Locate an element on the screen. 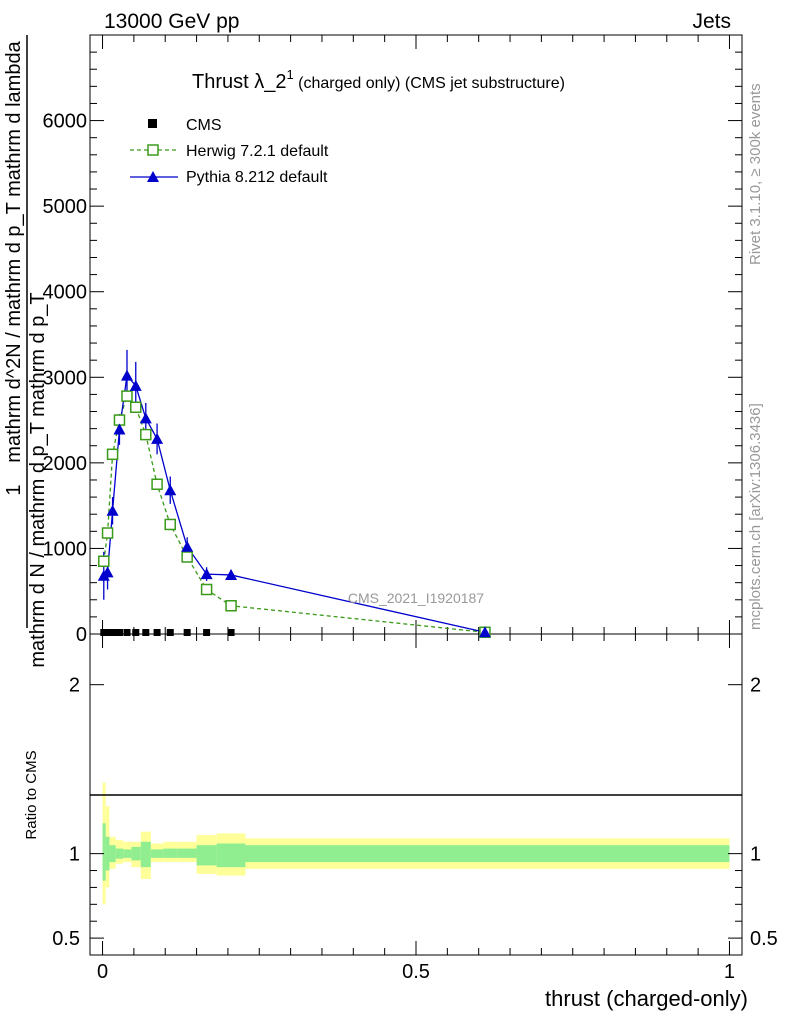 Image resolution: width=786 pixels, height=1024 pixels. x-axis-label: thrust (charged-only) is located at coordinates (646, 998).